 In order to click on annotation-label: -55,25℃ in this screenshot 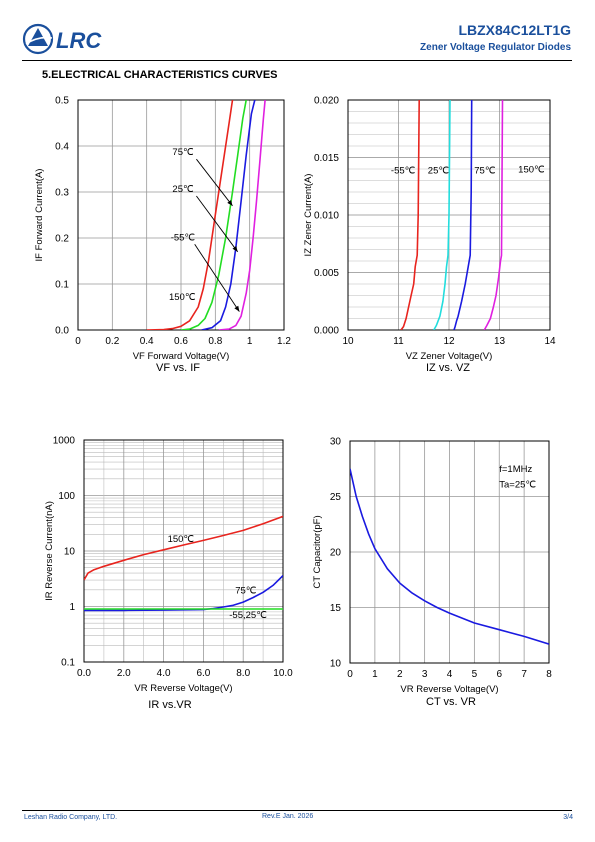, I will do `click(248, 615)`.